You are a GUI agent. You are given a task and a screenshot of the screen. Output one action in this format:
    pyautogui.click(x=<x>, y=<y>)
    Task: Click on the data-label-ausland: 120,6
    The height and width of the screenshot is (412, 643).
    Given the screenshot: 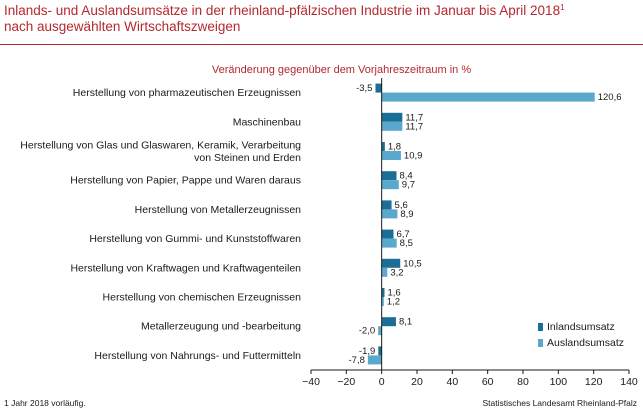 What is the action you would take?
    pyautogui.click(x=610, y=97)
    